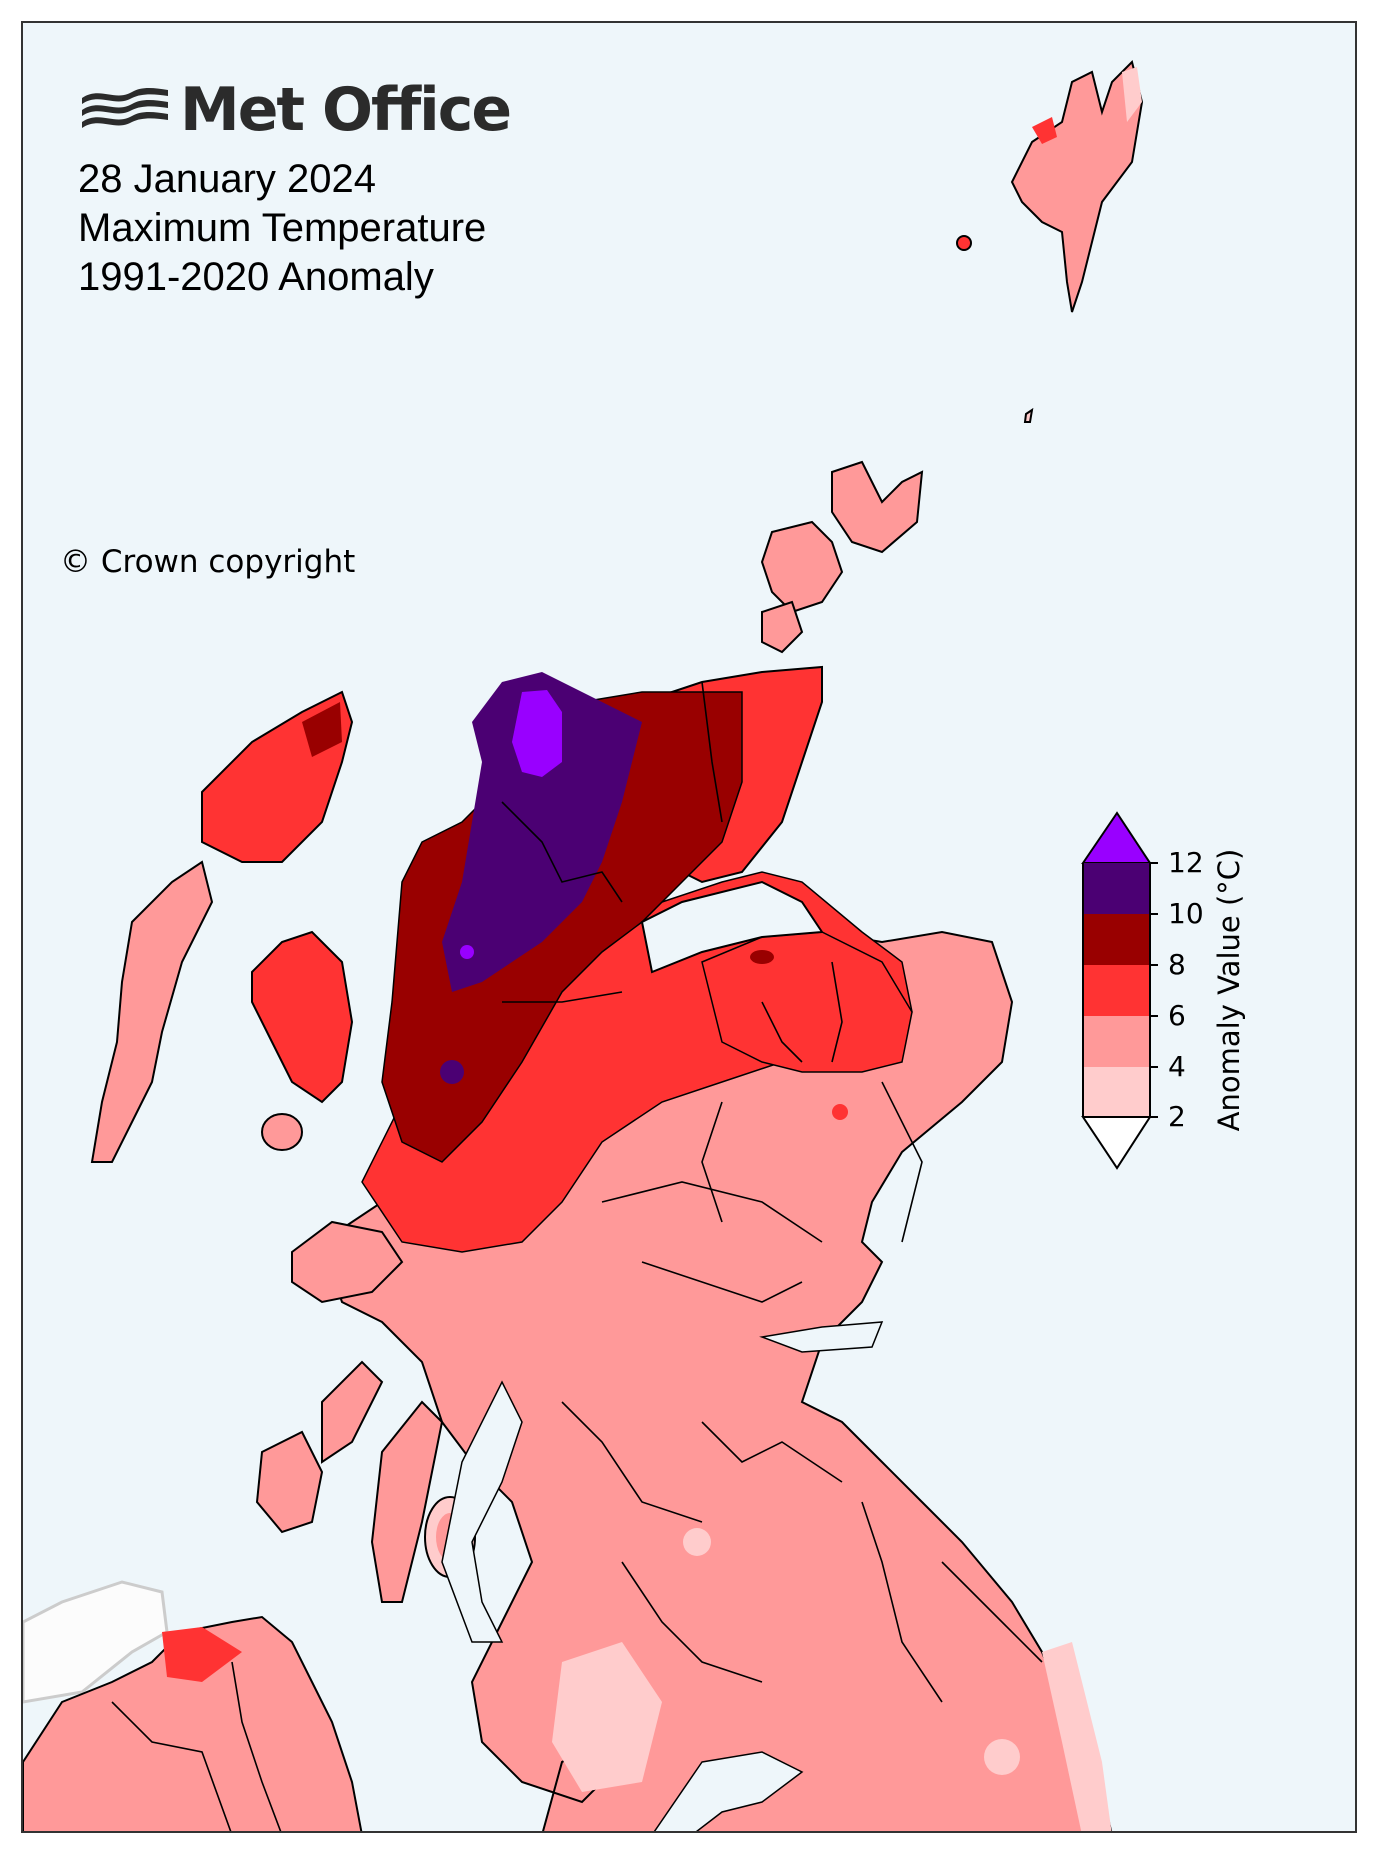 The width and height of the screenshot is (1379, 1855). I want to click on shetland-red-patch, so click(1044, 130).